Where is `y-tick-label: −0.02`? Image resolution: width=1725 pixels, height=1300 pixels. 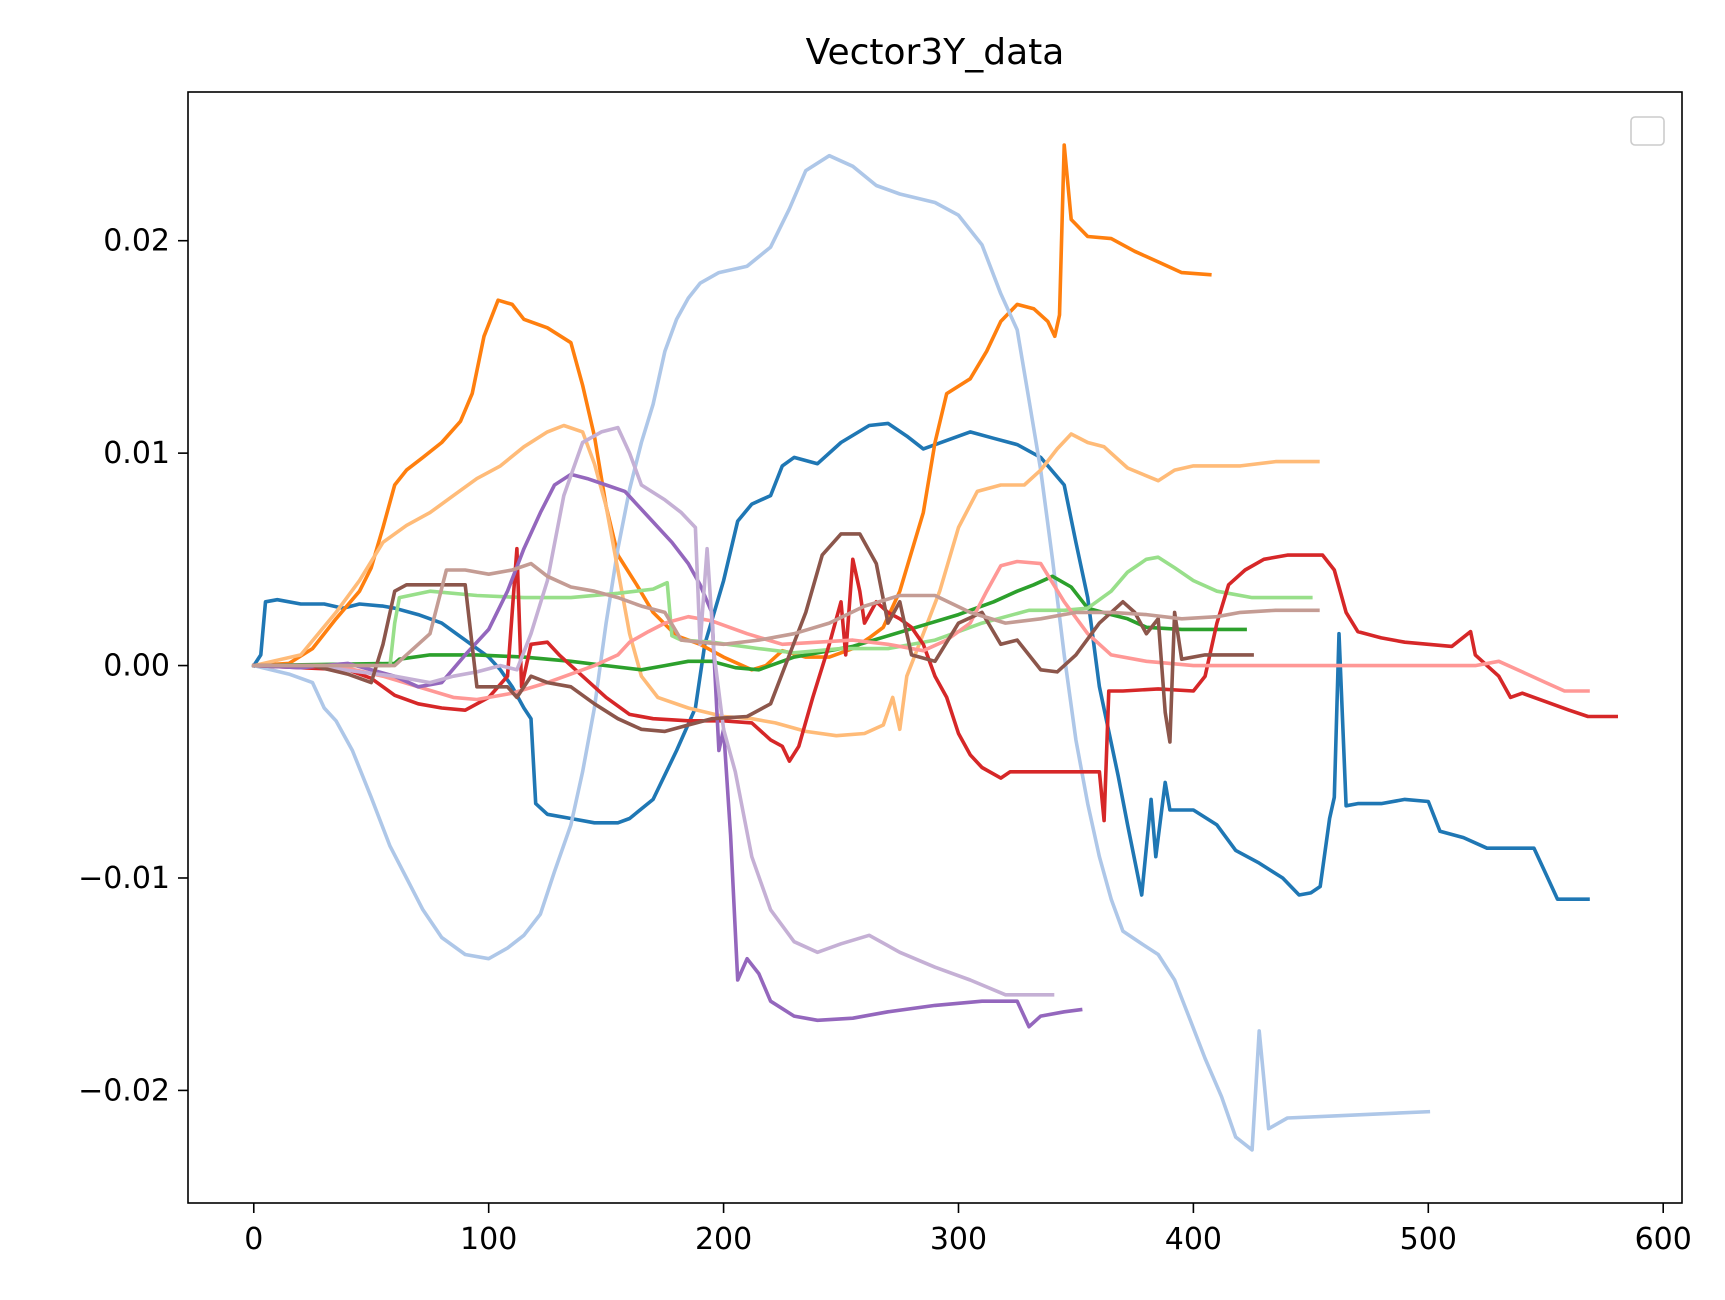
y-tick-label: −0.02 is located at coordinates (124, 1090).